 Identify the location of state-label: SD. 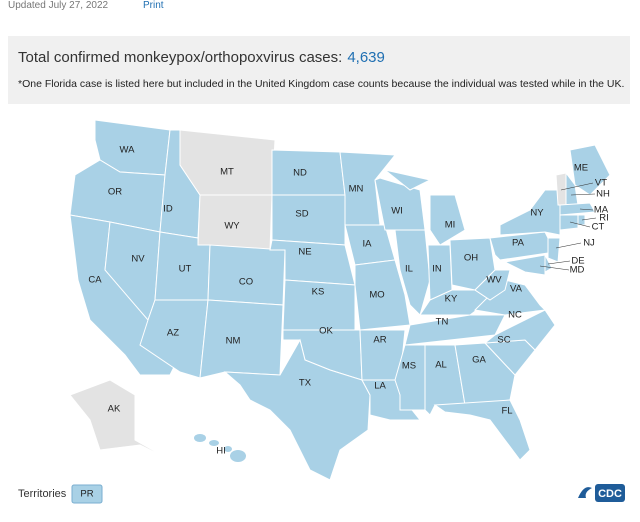
(301, 214).